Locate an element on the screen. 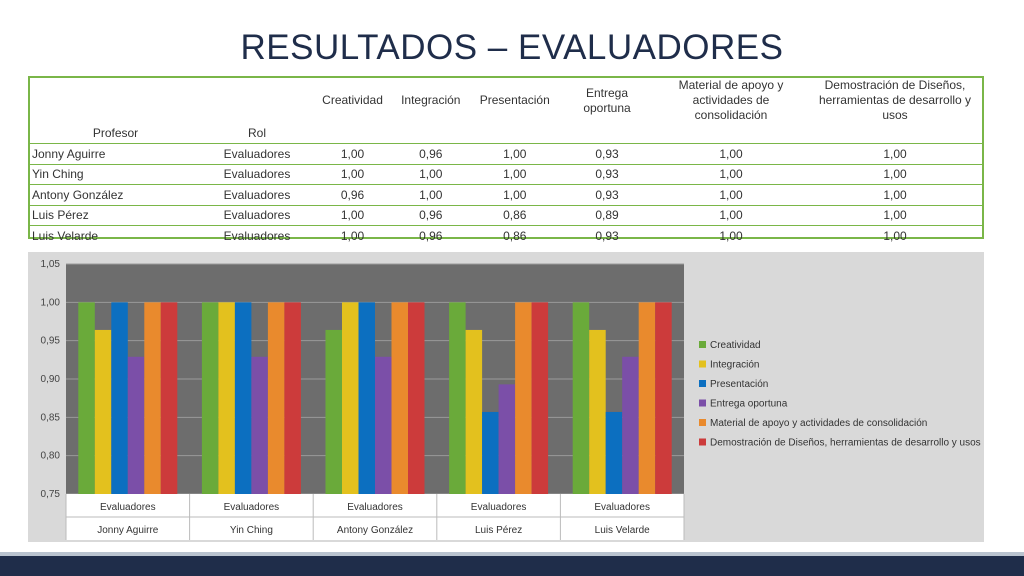  y-tick-label: 1,00 is located at coordinates (51, 302).